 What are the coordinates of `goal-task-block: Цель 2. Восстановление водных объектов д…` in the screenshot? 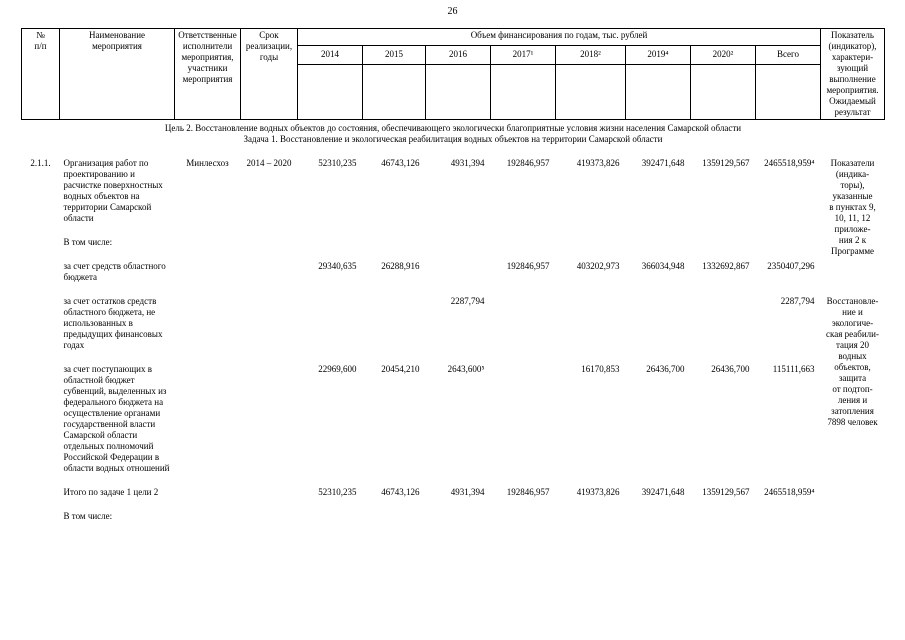 It's located at (453, 139).